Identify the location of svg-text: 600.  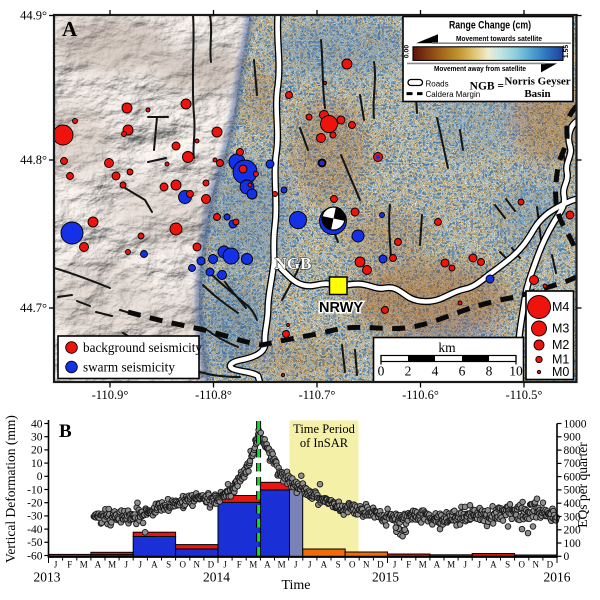
(573, 477).